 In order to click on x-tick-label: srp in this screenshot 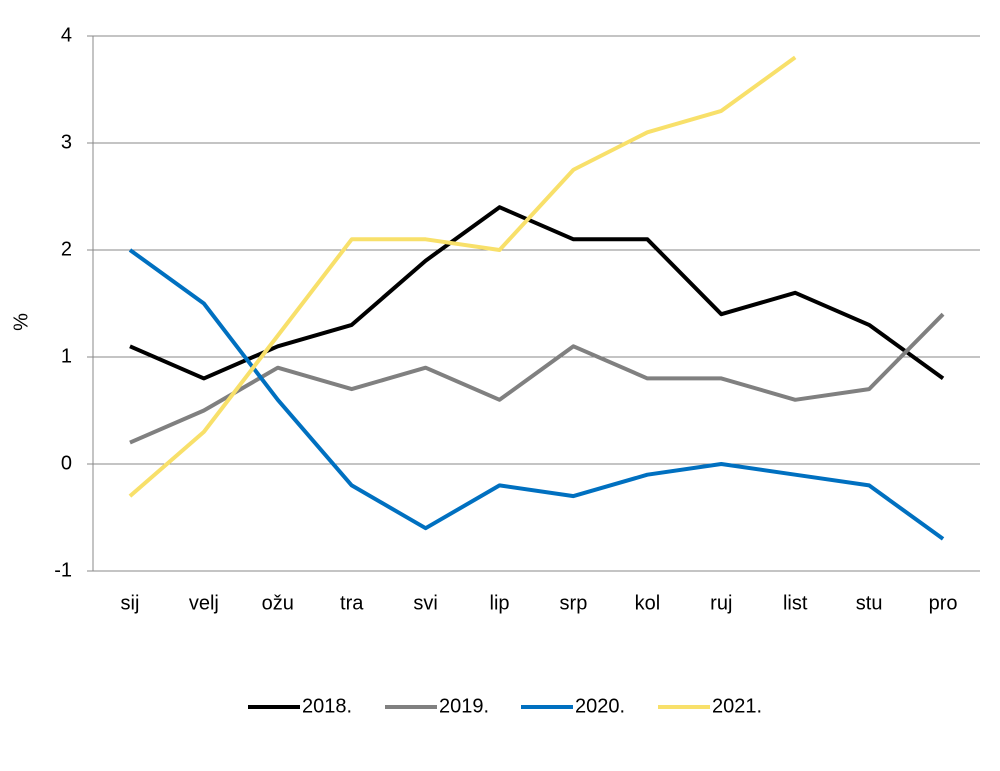, I will do `click(574, 603)`.